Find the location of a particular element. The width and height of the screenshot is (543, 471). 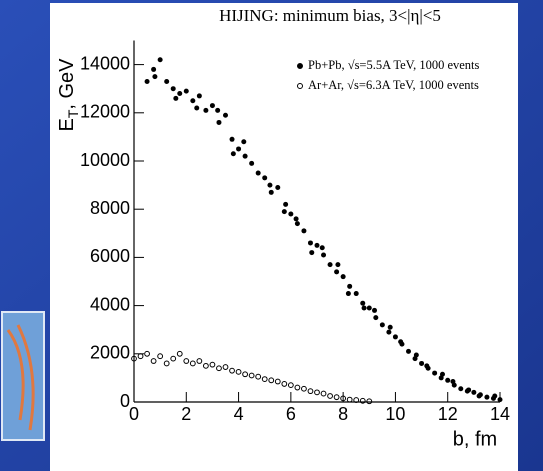

y-tick-label: 4000 is located at coordinates (110, 304).